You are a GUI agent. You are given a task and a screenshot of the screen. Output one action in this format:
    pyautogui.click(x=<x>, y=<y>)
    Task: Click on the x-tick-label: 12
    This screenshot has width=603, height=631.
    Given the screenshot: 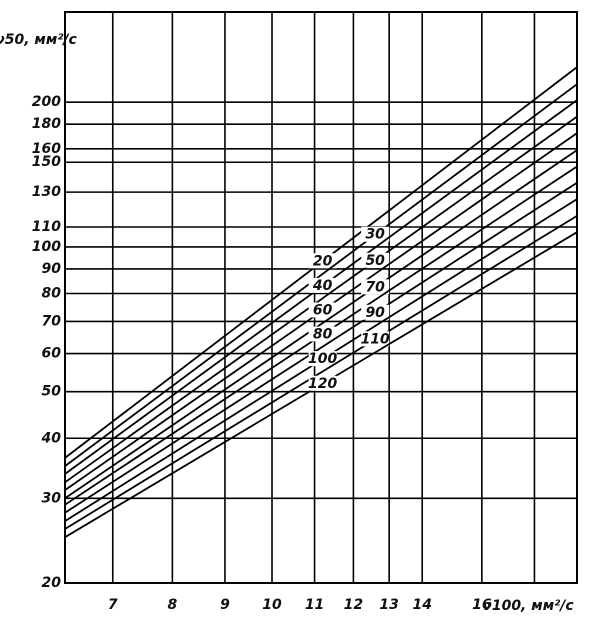 What is the action you would take?
    pyautogui.click(x=353, y=605)
    